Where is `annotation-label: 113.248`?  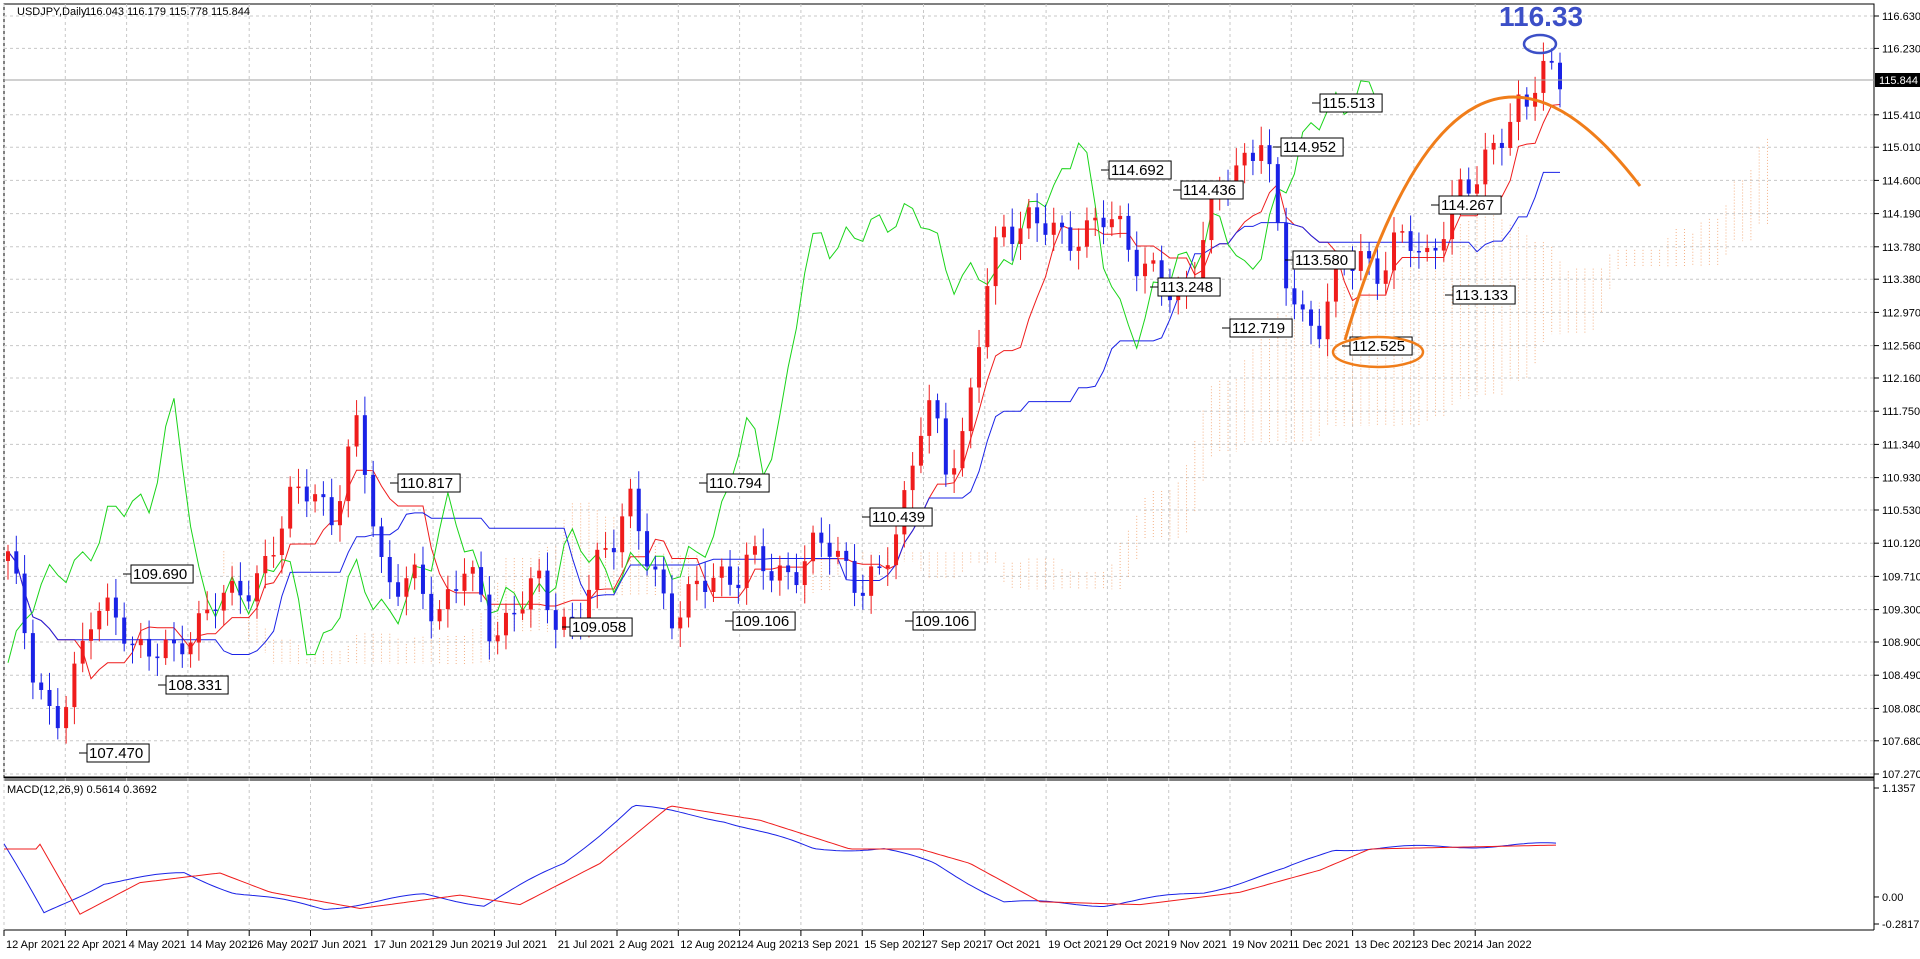 annotation-label: 113.248 is located at coordinates (1186, 287).